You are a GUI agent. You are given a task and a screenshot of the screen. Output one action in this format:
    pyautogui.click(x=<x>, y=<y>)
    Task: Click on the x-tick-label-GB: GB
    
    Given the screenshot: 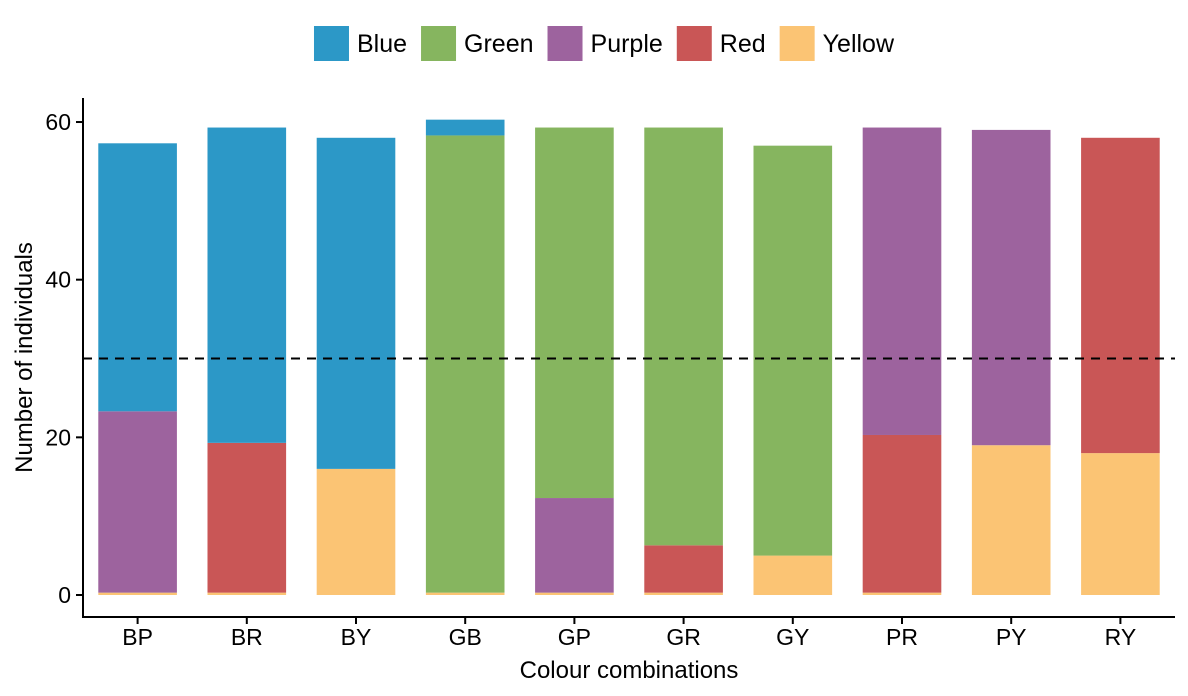 What is the action you would take?
    pyautogui.click(x=465, y=637)
    